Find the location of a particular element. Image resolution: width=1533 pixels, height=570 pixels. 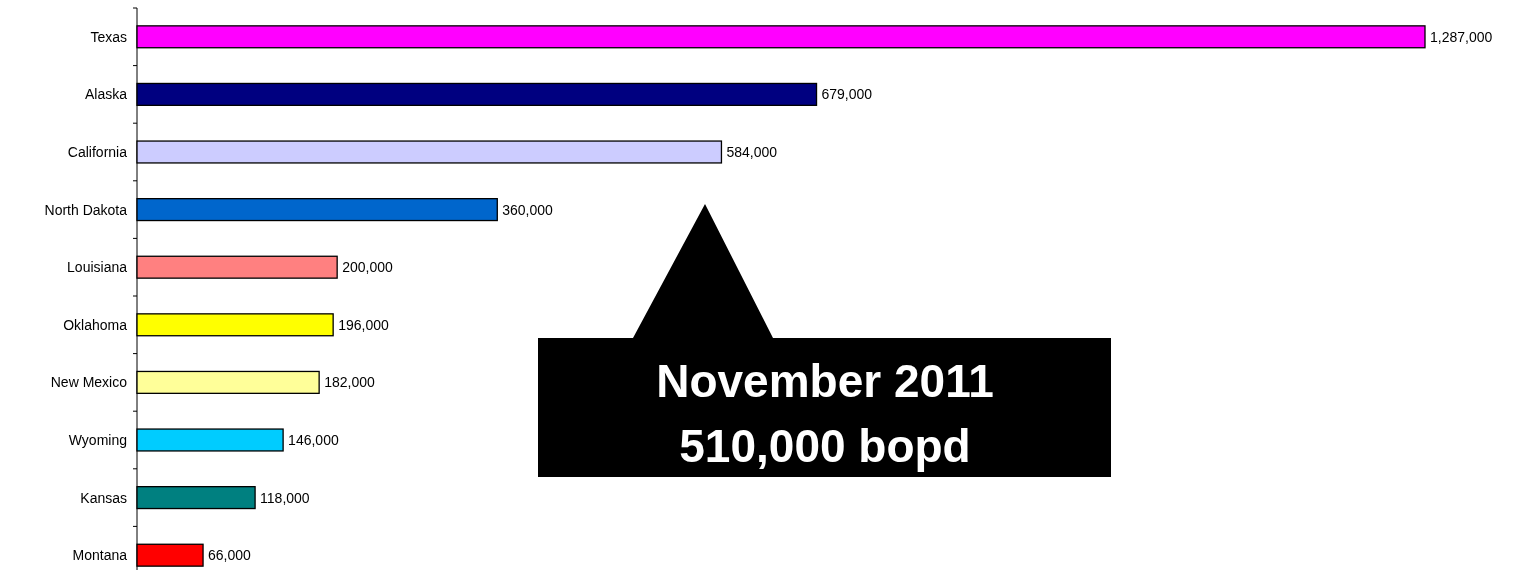

data-label: 360,000 is located at coordinates (528, 209).